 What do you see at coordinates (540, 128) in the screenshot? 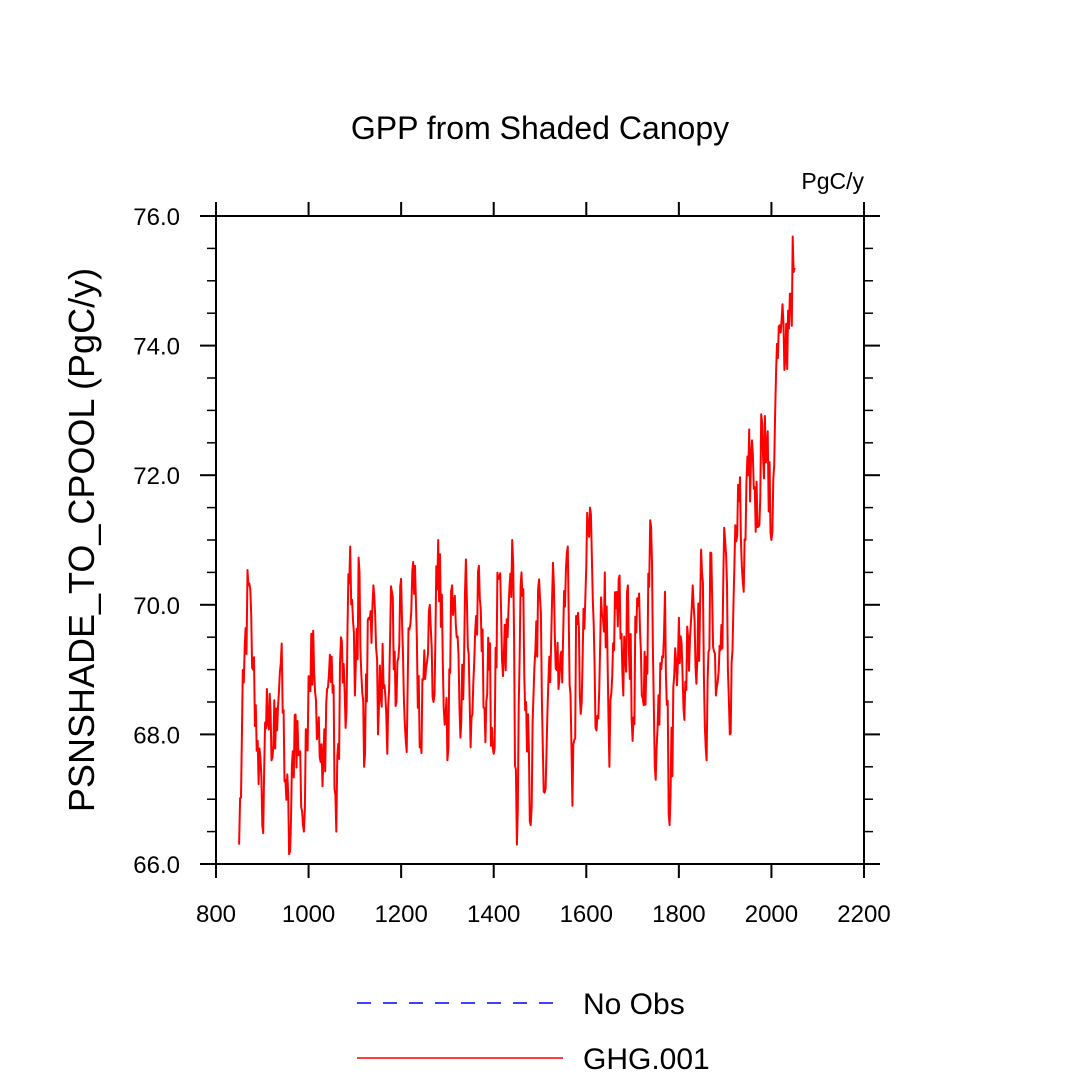
I see `chart-title: GPP from Shaded Canopy` at bounding box center [540, 128].